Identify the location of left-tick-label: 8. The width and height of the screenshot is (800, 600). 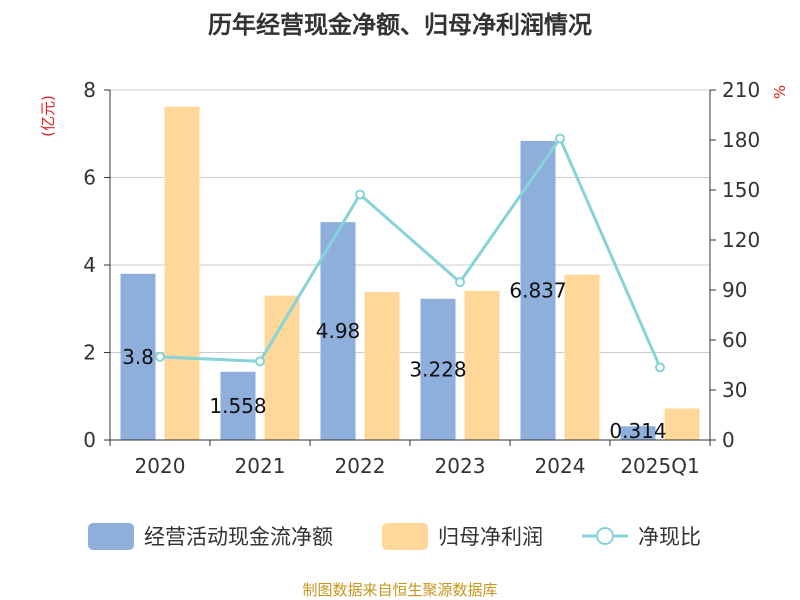
(89, 90).